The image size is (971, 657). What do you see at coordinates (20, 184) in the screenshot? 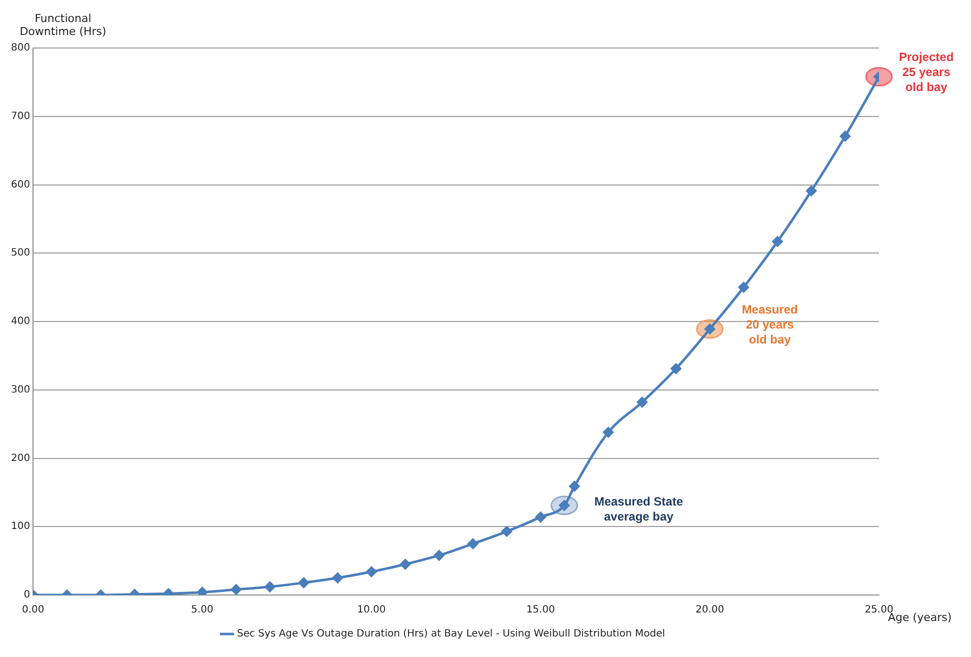
I see `y-tick-label: 600` at bounding box center [20, 184].